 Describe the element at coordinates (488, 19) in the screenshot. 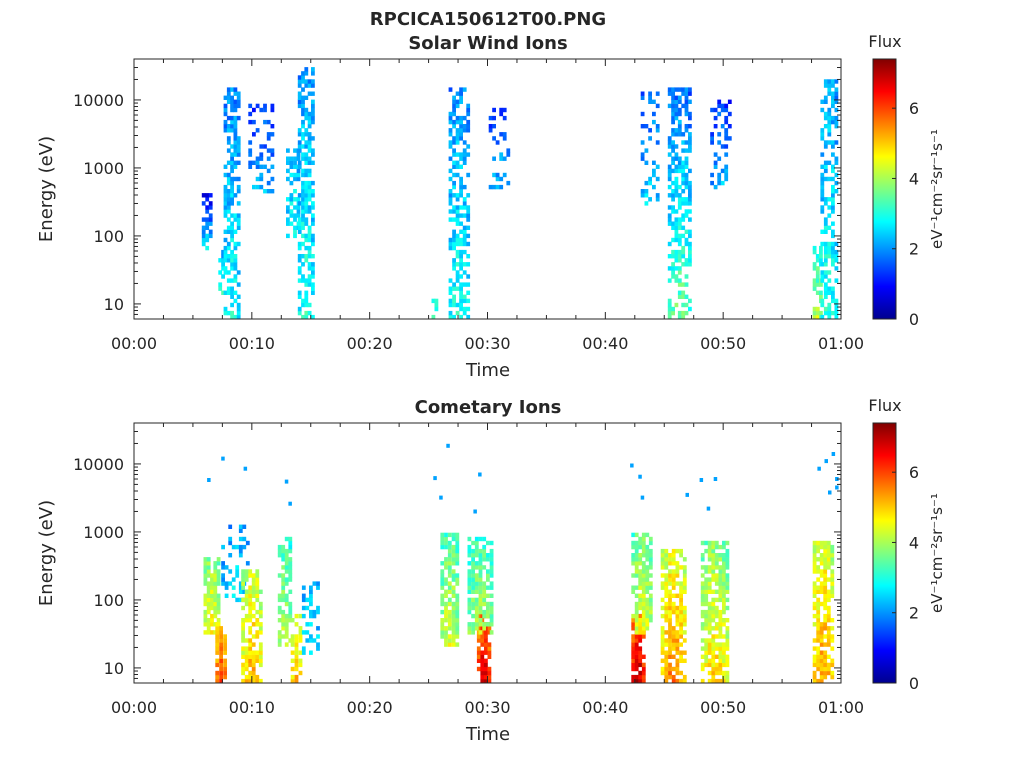

I see `figure-title: RPCICA150612T00.PNG` at that location.